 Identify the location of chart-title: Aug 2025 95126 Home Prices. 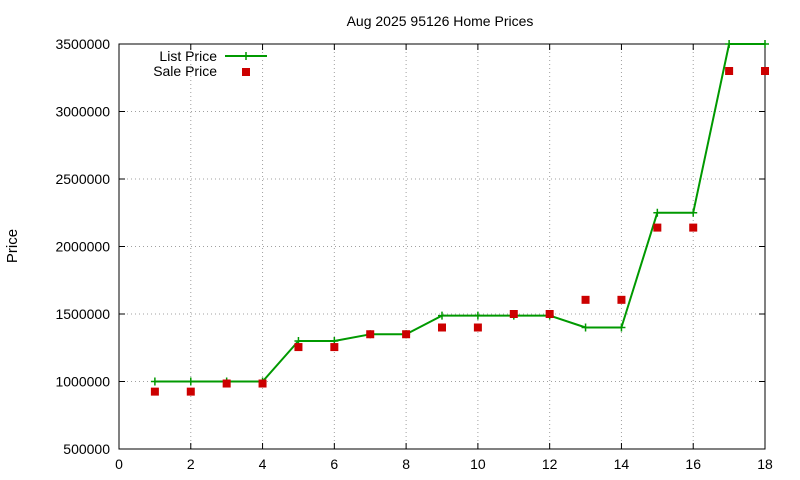
(440, 21).